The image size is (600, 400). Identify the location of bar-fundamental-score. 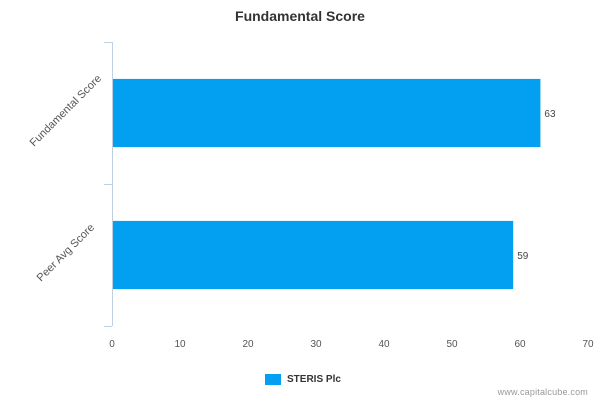
(327, 113).